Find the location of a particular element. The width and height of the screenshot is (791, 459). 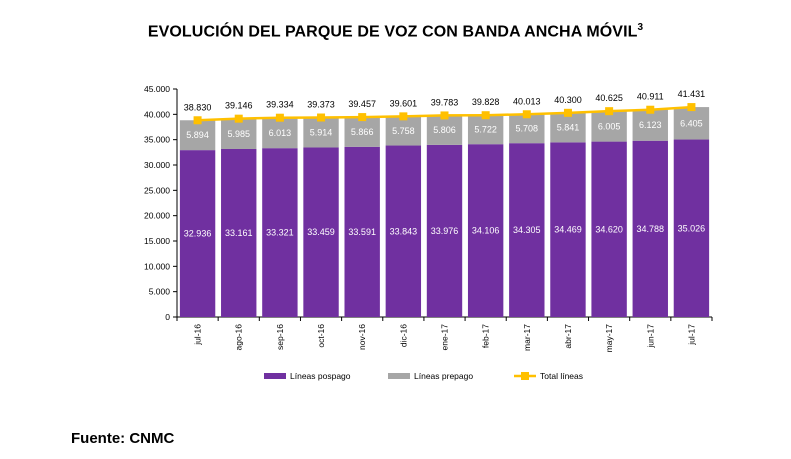

data-label-total: 40.013 is located at coordinates (527, 101).